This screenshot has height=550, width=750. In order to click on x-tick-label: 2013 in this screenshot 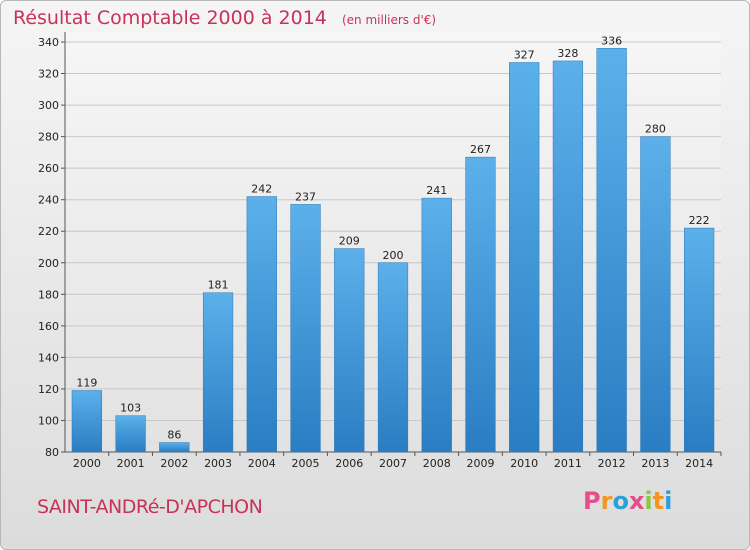, I will do `click(655, 463)`.